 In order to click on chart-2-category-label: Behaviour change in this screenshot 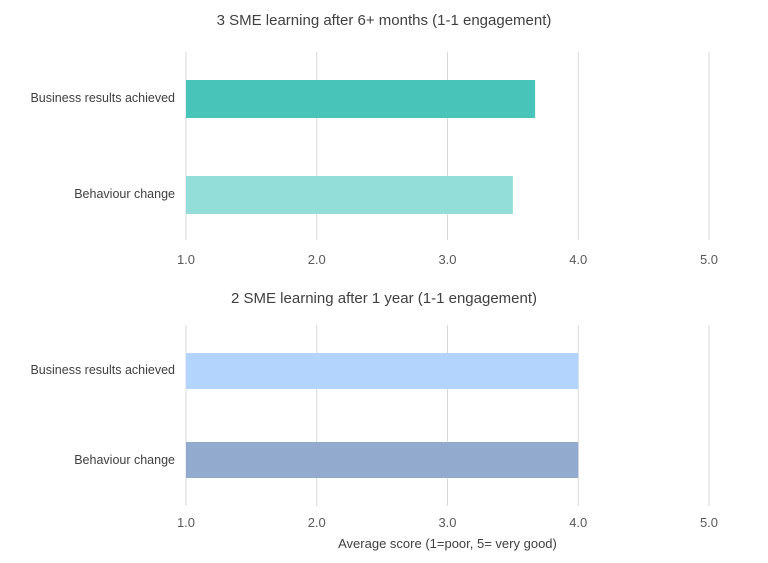, I will do `click(124, 460)`.